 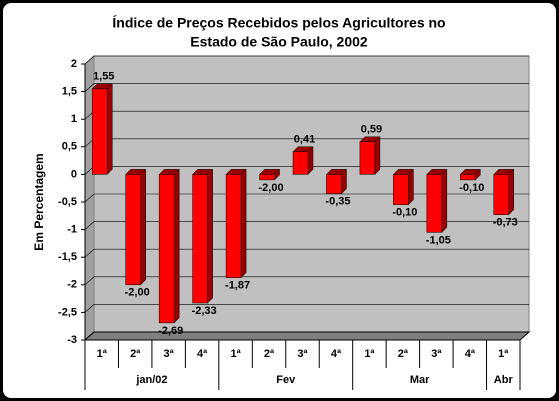 What do you see at coordinates (371, 130) in the screenshot?
I see `data-label: 0,59` at bounding box center [371, 130].